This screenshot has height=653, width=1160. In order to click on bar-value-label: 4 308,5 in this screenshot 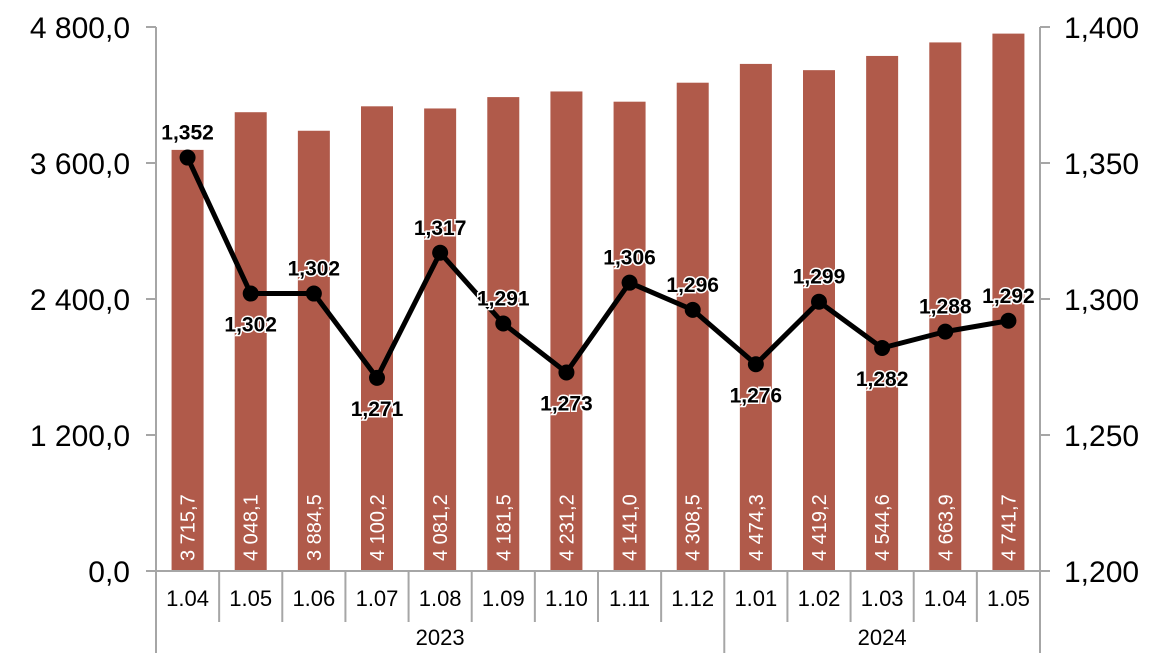, I will do `click(694, 527)`.